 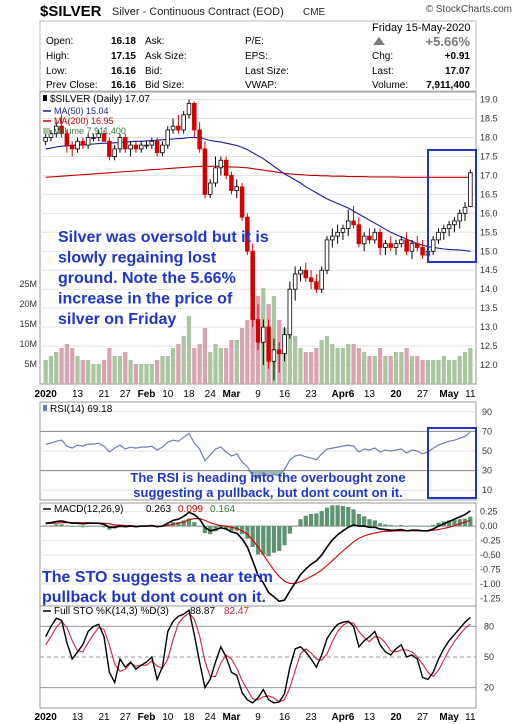 What do you see at coordinates (100, 99) in the screenshot?
I see `legend-price: $SILVER (Daily) 17.07` at bounding box center [100, 99].